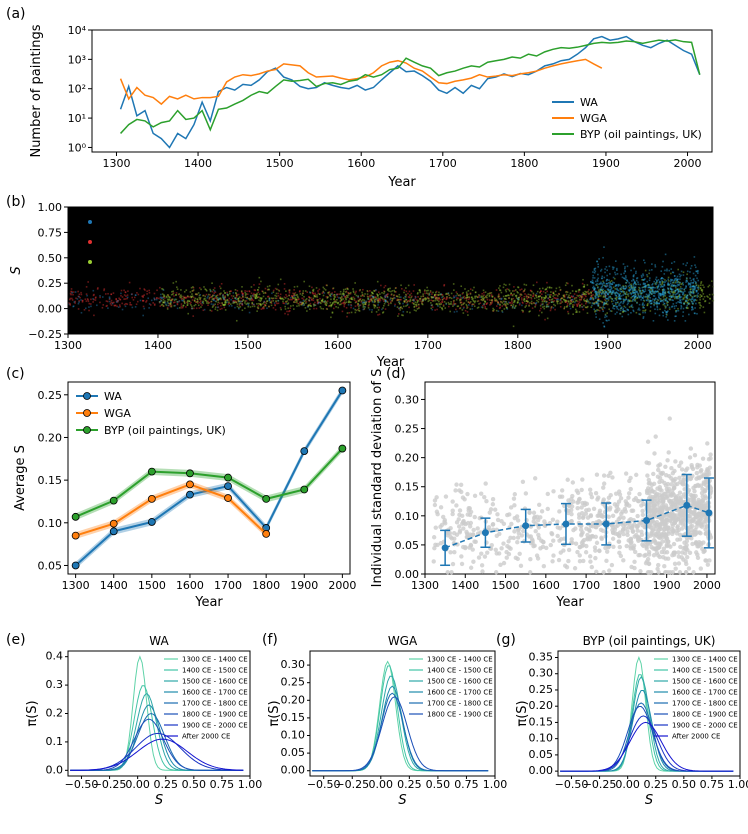  What do you see at coordinates (190, 473) in the screenshot?
I see `data-point-byp` at bounding box center [190, 473].